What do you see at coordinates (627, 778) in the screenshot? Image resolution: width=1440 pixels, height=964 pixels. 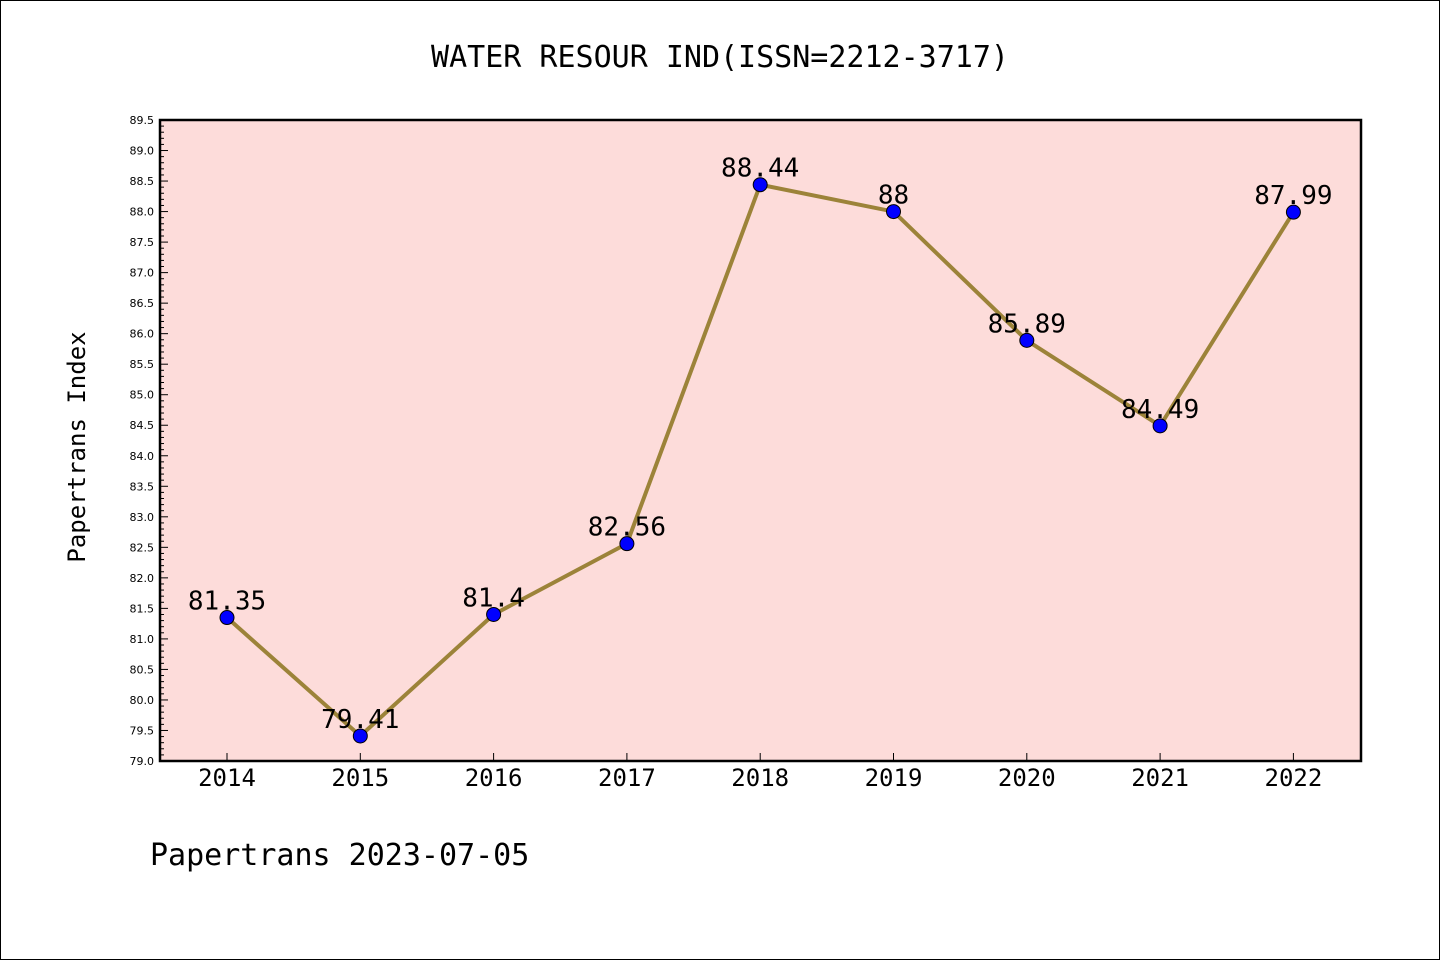 I see `x-tick-label: 2017` at bounding box center [627, 778].